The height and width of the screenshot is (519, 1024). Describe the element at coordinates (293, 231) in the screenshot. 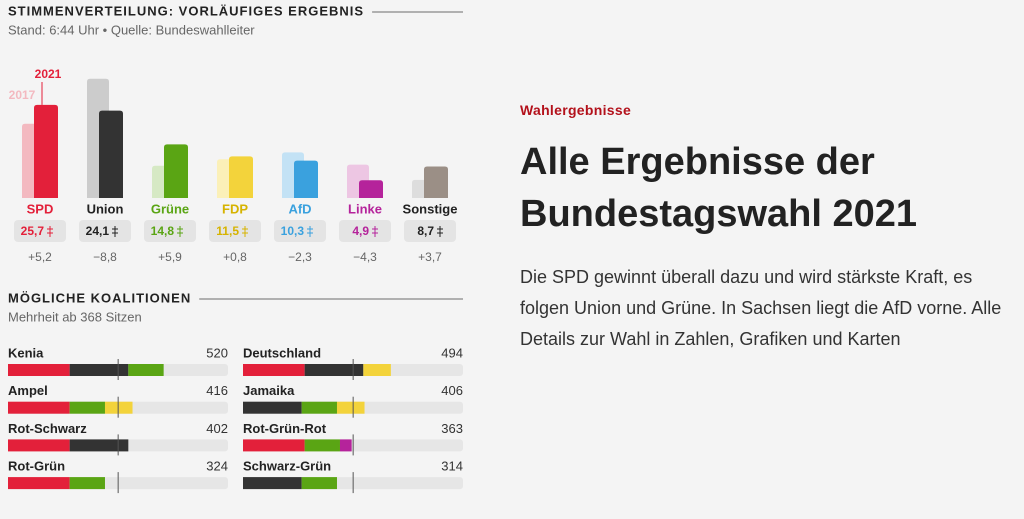

I see `value-label: 10,3` at that location.